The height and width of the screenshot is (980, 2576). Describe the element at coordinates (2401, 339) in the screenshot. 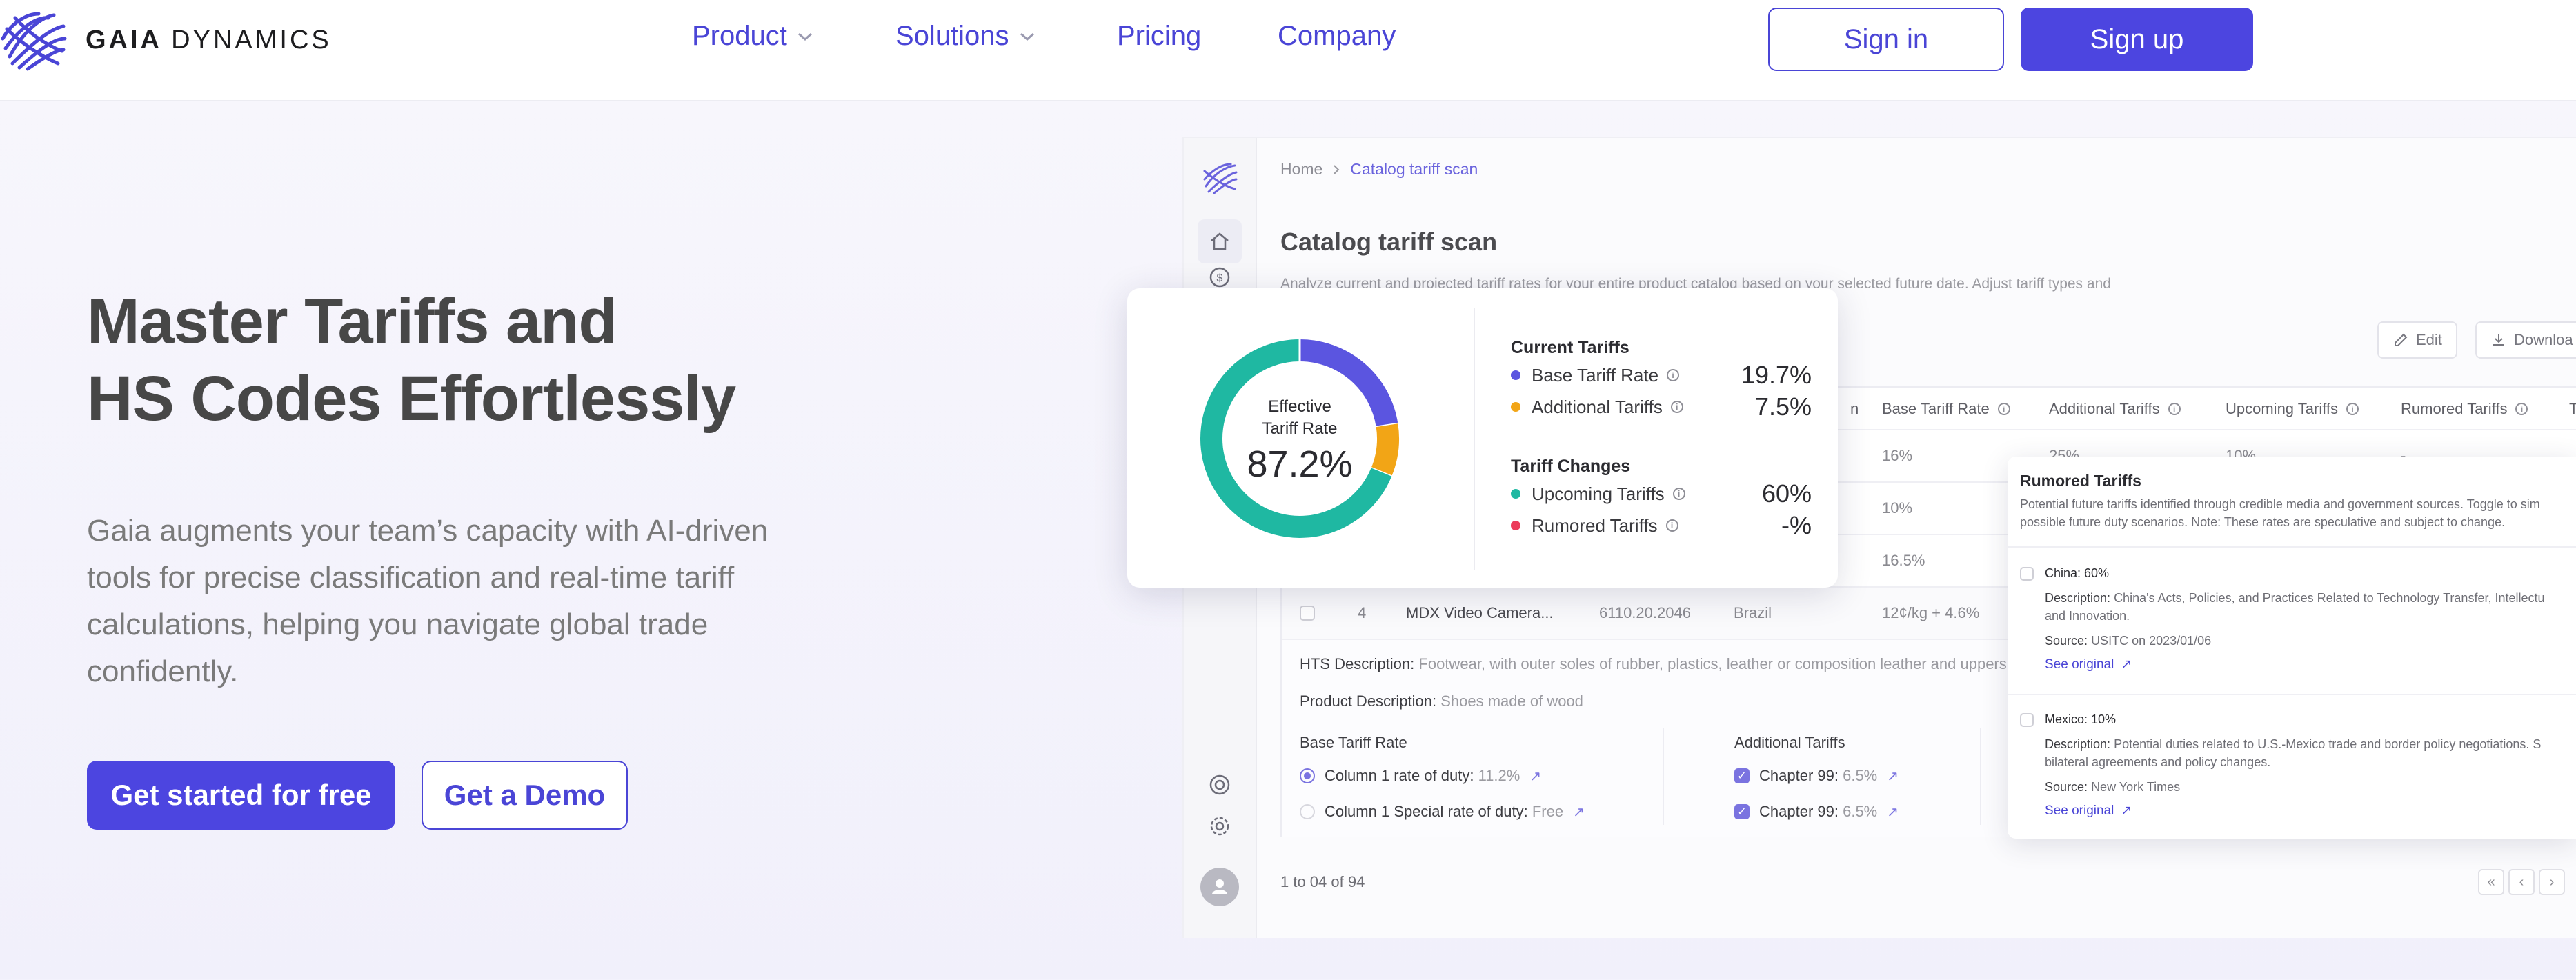

I see `edit-icon` at that location.